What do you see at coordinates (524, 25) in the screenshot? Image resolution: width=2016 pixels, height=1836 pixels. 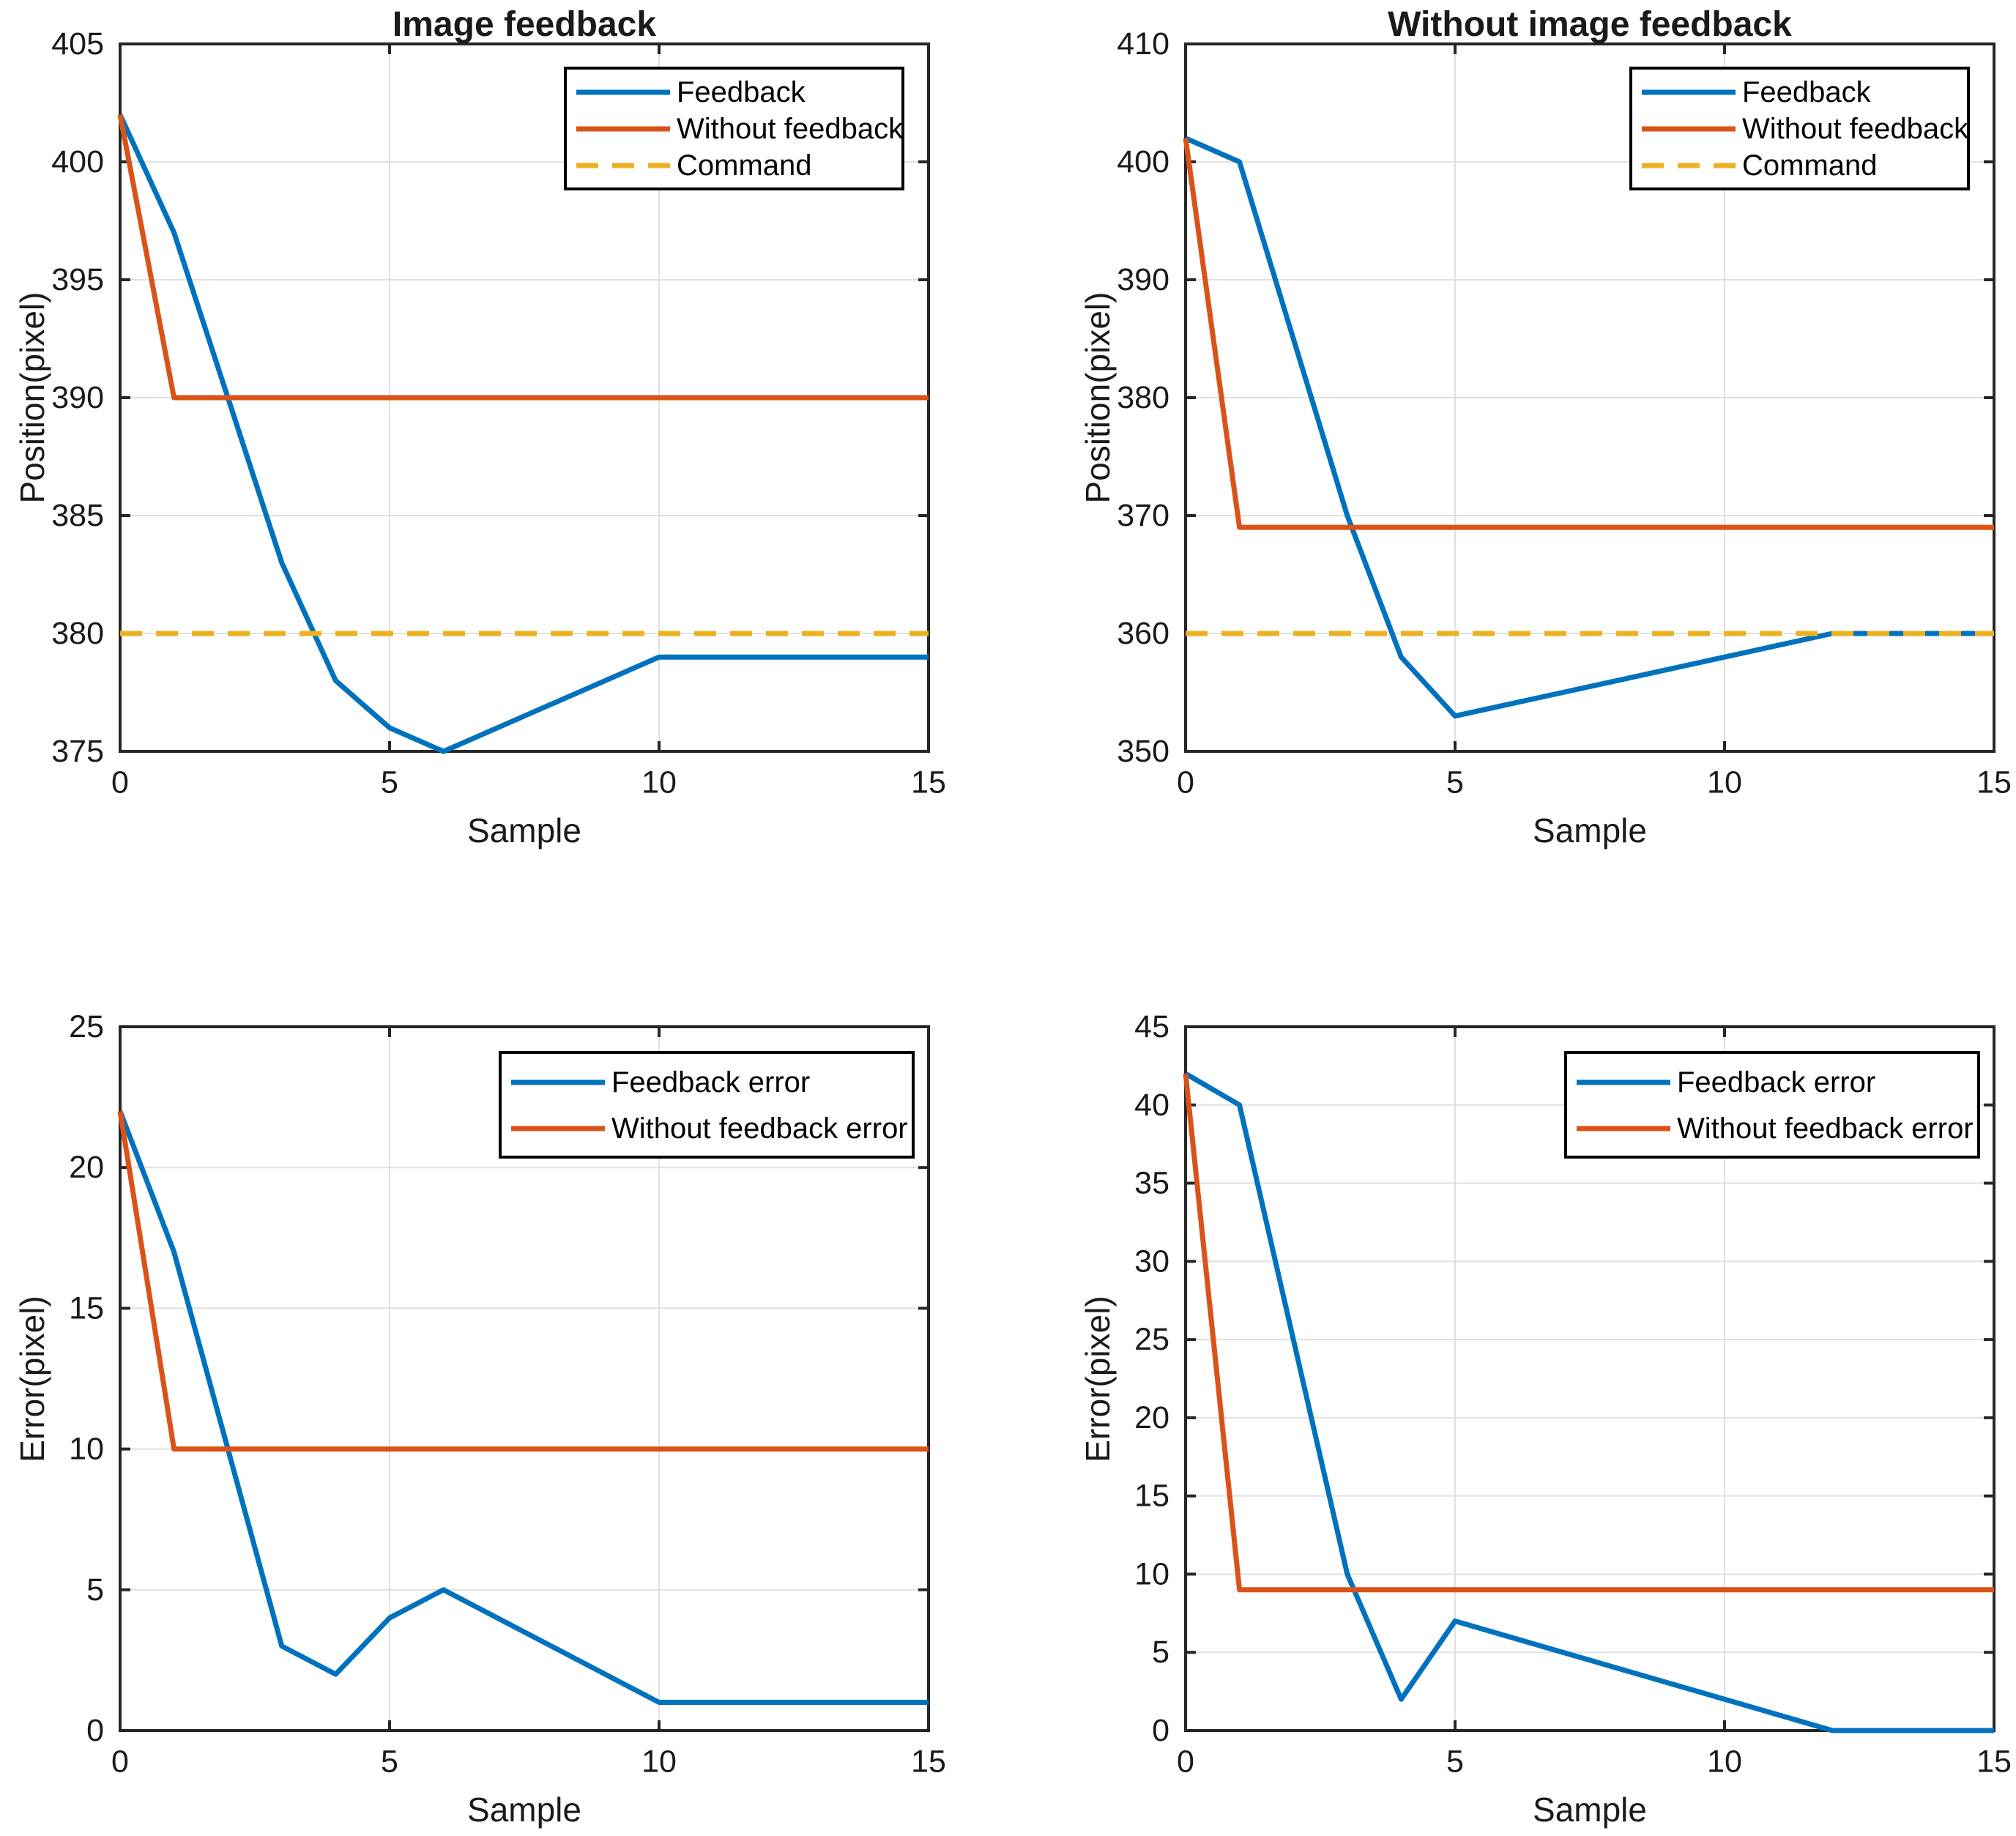 I see `plot-title-image-feedback: Image feedback` at bounding box center [524, 25].